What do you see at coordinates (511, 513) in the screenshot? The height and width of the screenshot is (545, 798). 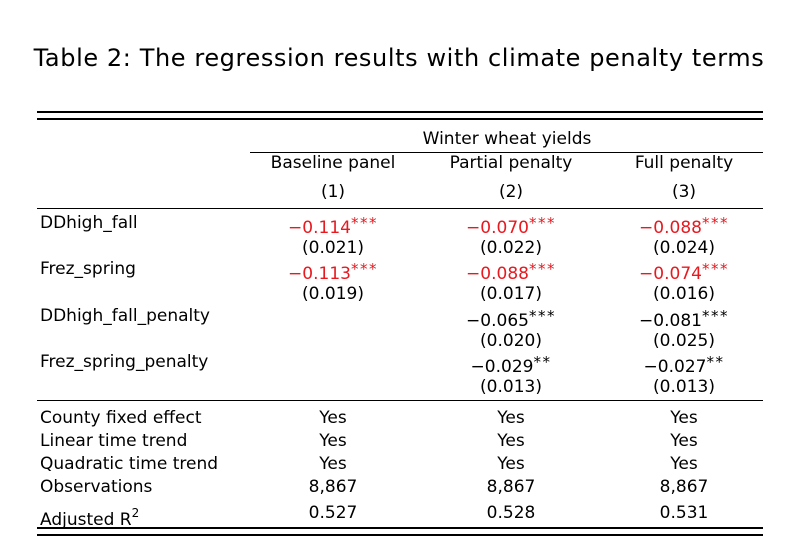 I see `stat-value: 0.528` at bounding box center [511, 513].